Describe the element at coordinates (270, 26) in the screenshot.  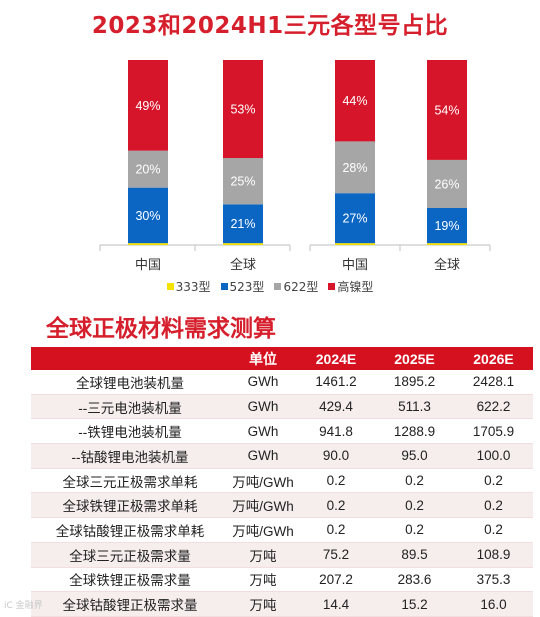
I see `chart-title: 2023和2024H1三元各型号占比` at that location.